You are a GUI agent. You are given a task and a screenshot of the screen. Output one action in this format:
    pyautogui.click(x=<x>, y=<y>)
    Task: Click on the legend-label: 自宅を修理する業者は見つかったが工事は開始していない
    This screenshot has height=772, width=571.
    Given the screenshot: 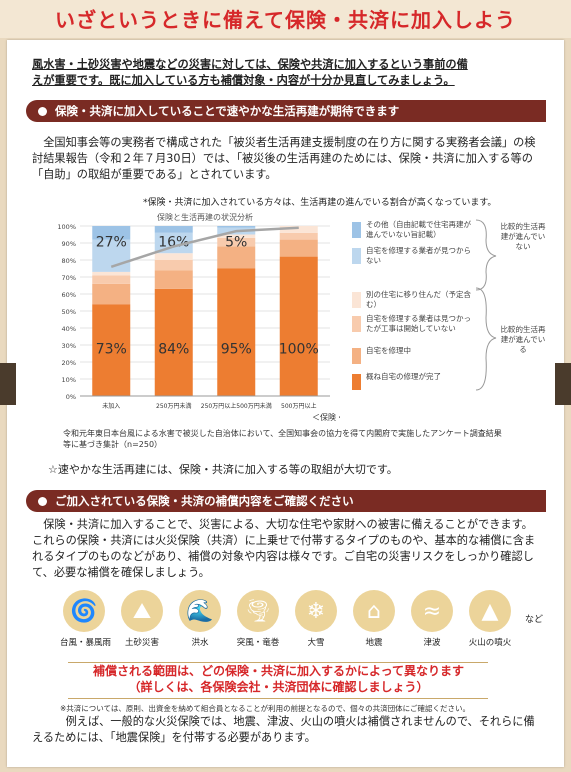 What is the action you would take?
    pyautogui.click(x=418, y=323)
    